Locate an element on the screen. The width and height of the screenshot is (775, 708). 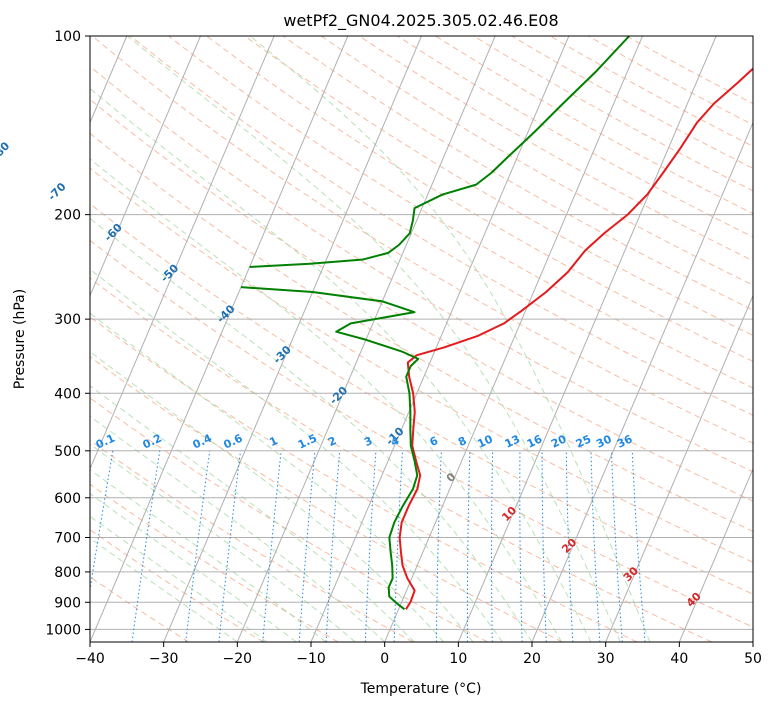
mixing-ratio-label: 3 is located at coordinates (368, 441).